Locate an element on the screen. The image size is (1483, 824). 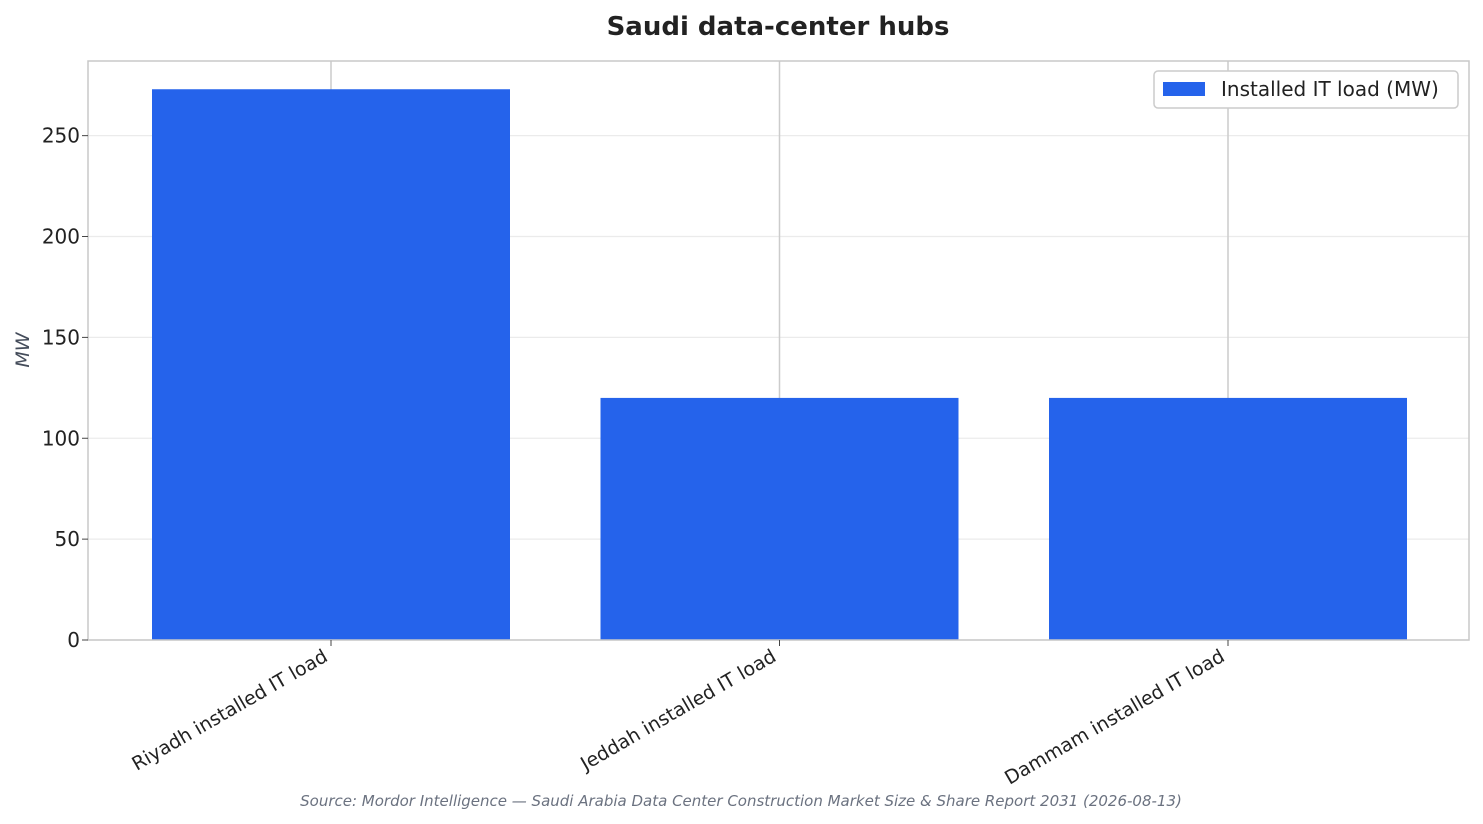
bar-jeddah is located at coordinates (779, 518).